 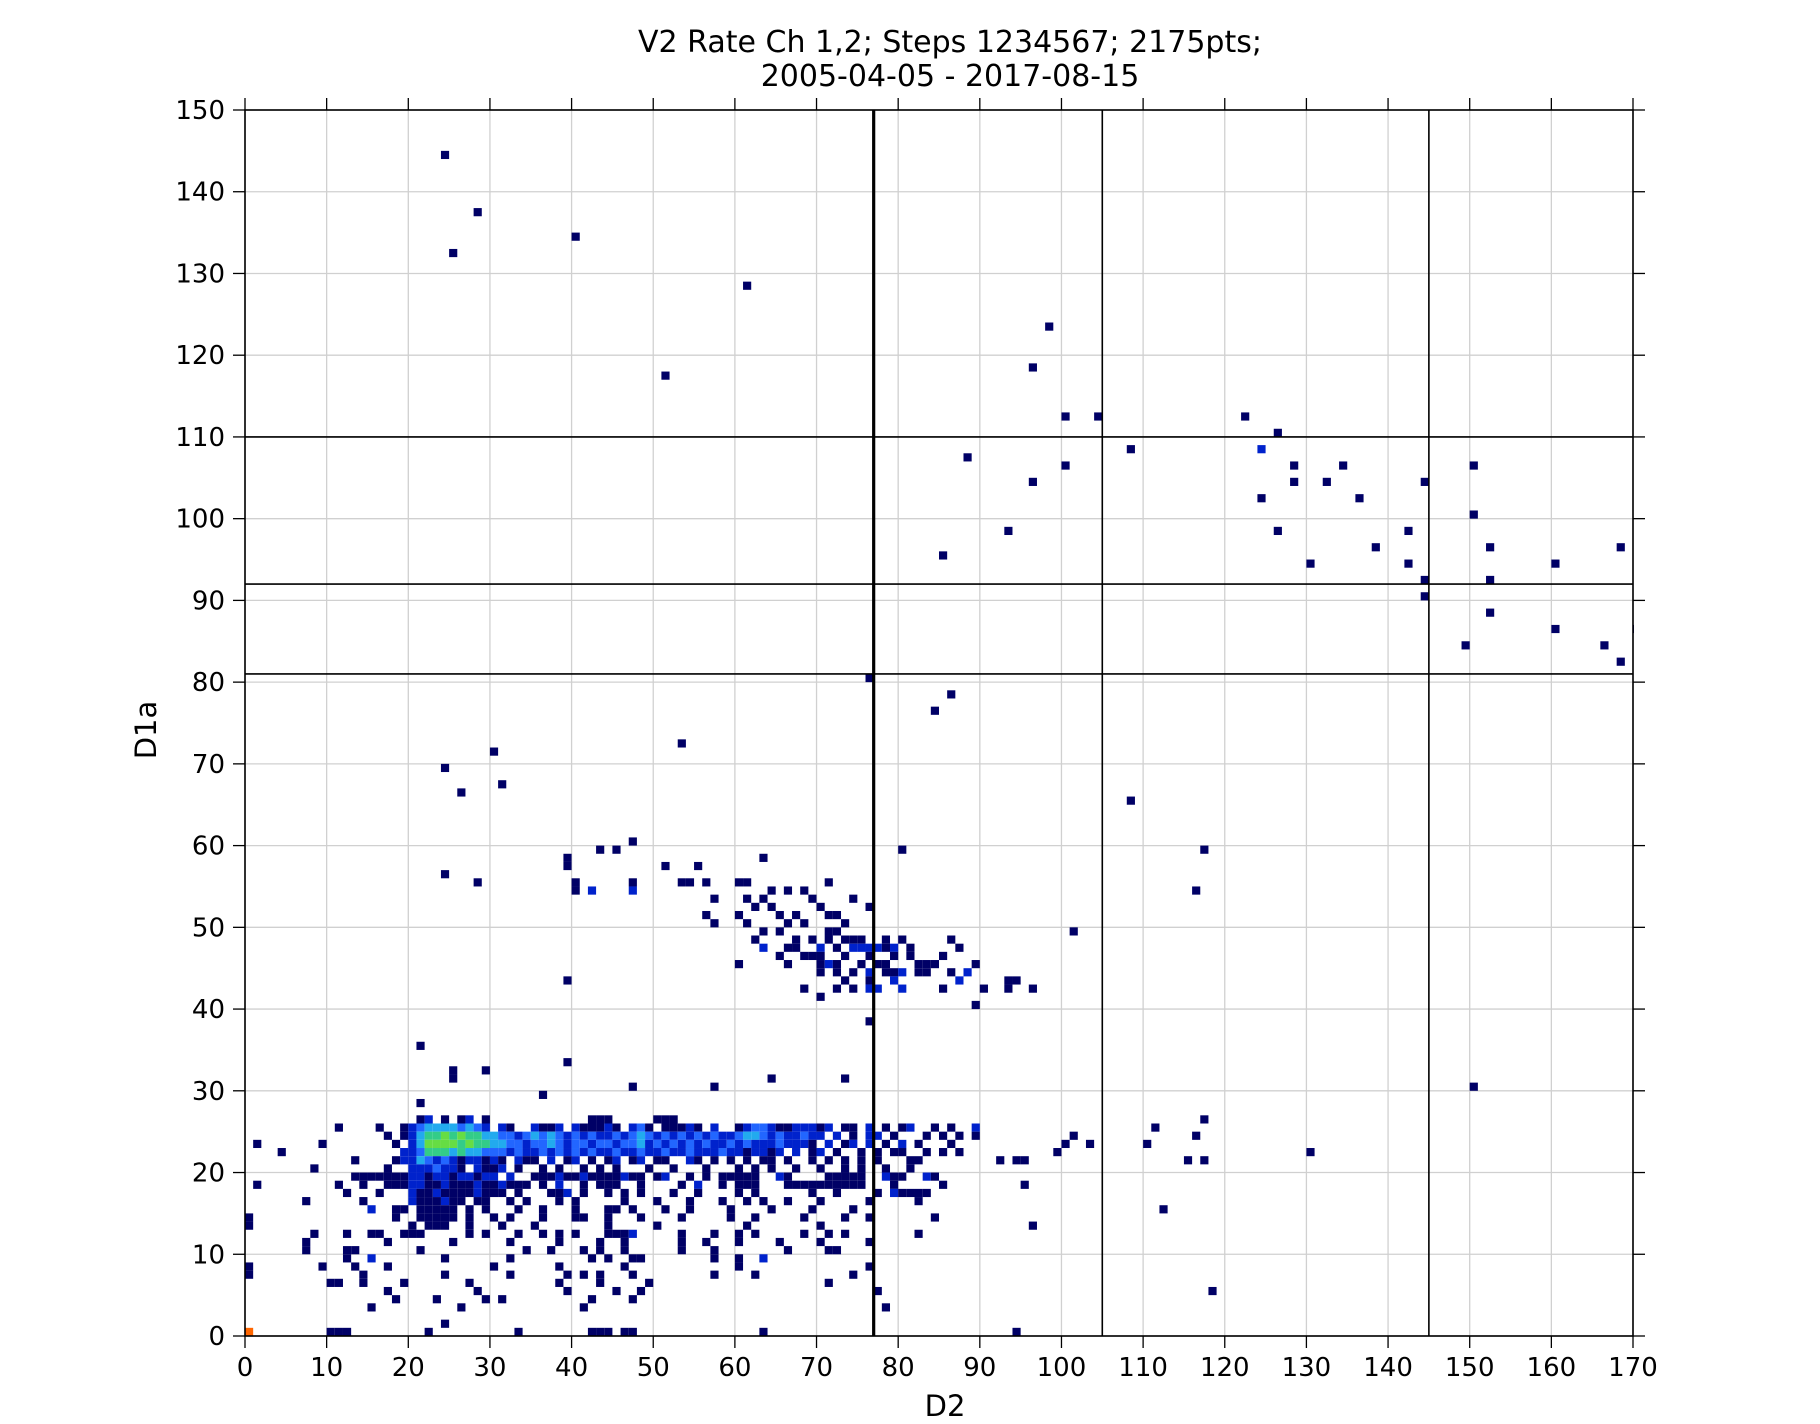 I want to click on x-axis-label: D2, so click(x=945, y=1406).